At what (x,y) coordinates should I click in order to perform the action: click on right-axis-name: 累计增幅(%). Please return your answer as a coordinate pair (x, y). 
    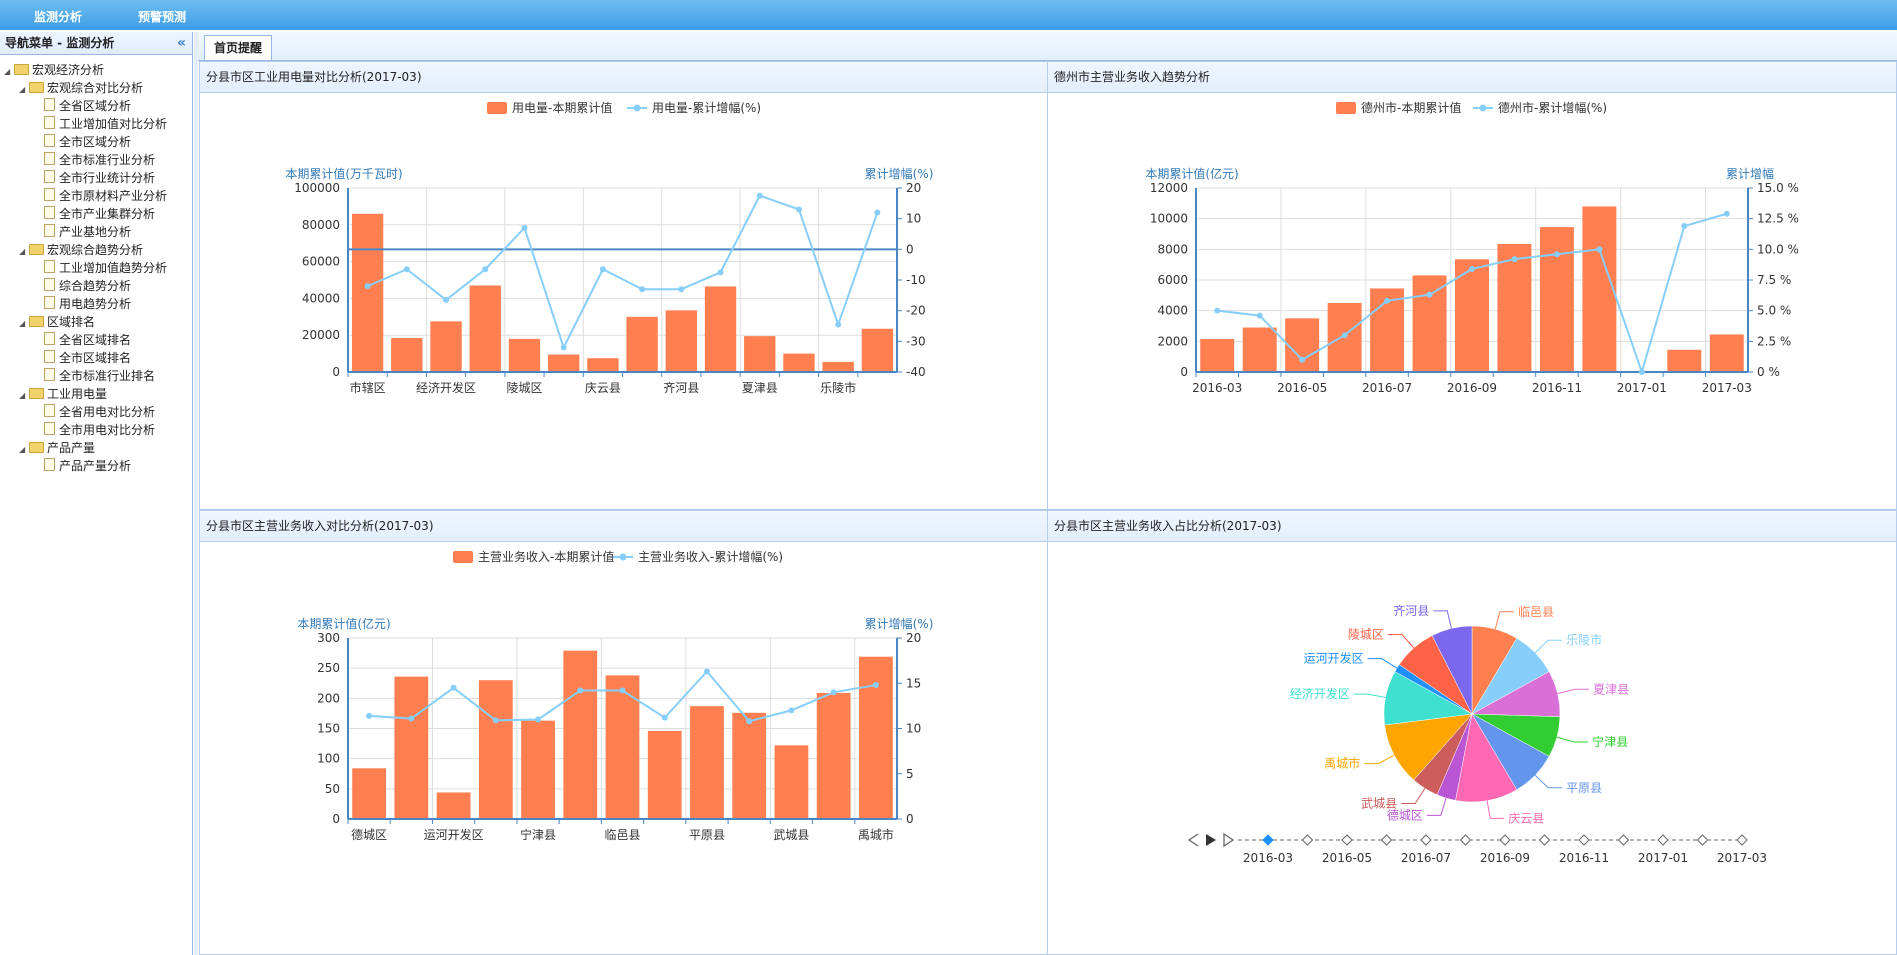
    Looking at the image, I should click on (899, 173).